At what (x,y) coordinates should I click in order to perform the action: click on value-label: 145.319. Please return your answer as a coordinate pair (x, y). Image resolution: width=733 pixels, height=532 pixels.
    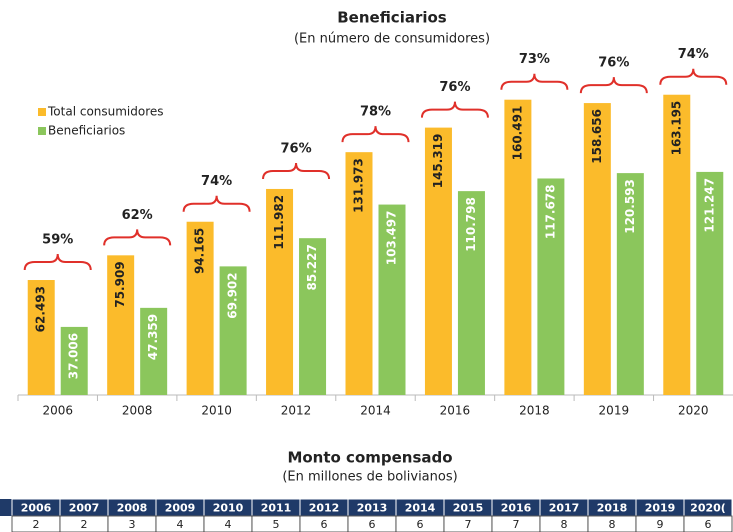
    Looking at the image, I should click on (438, 161).